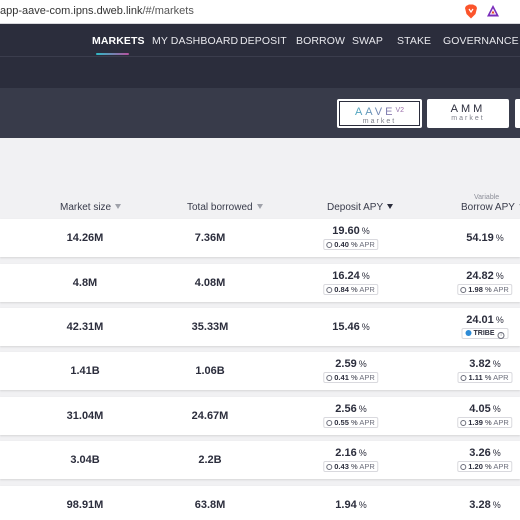 This screenshot has height=520, width=520. What do you see at coordinates (260, 12) in the screenshot?
I see `browser-url-bar: app-aave-com.ipns.dweb.link/#/markets` at bounding box center [260, 12].